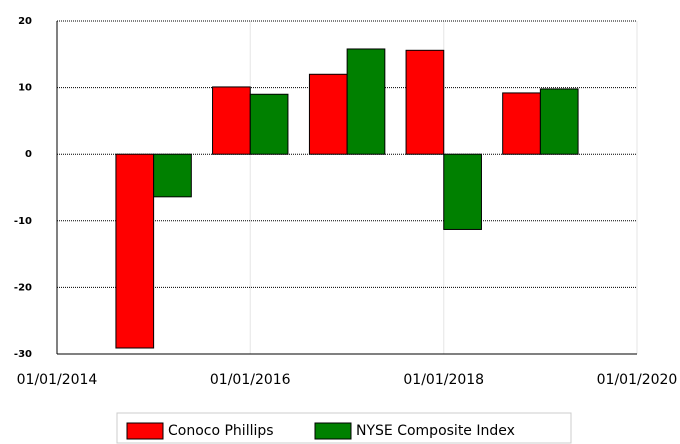 The height and width of the screenshot is (444, 680). I want to click on x-tick-label: 01/01/2018, so click(443, 380).